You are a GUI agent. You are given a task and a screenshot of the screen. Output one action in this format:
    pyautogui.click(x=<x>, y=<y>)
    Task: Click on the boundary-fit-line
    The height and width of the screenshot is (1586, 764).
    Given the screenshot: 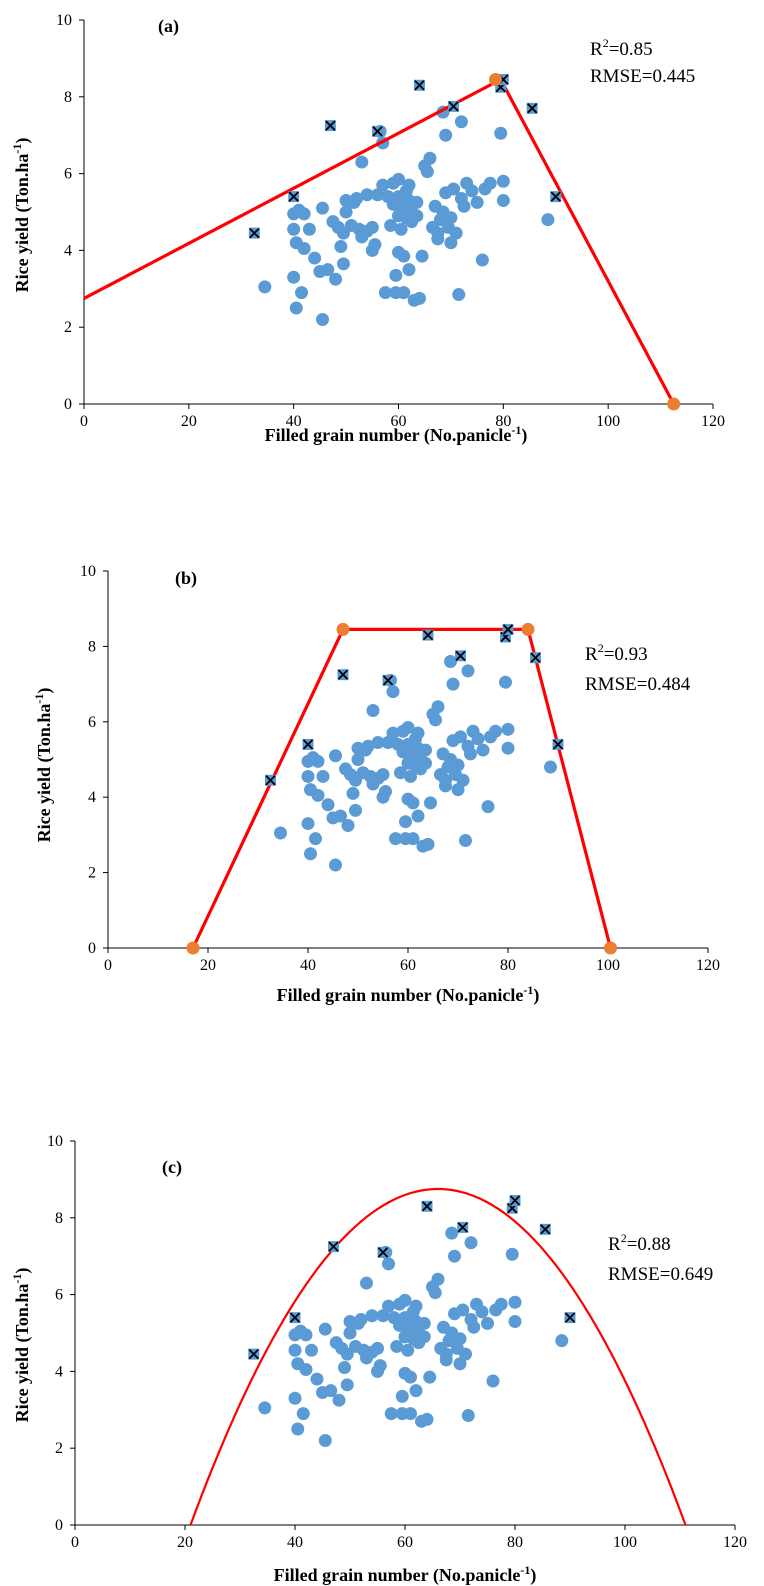 What is the action you would take?
    pyautogui.click(x=402, y=788)
    